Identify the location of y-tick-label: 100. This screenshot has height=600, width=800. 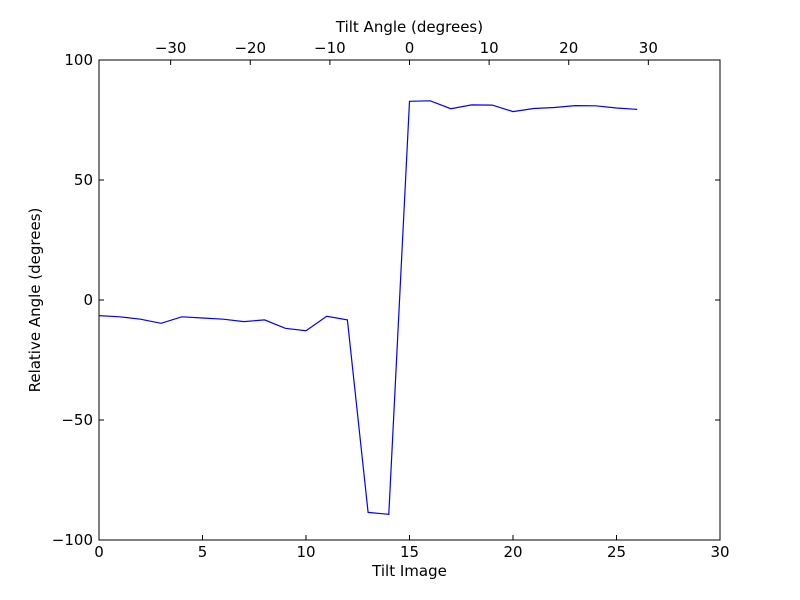
(78, 60).